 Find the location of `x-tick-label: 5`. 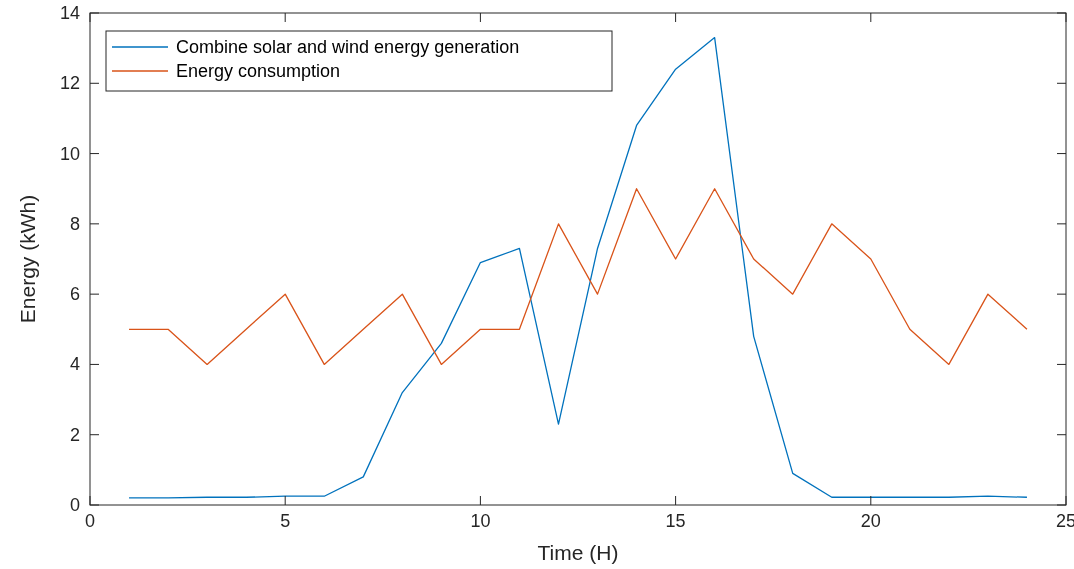

x-tick-label: 5 is located at coordinates (285, 521).